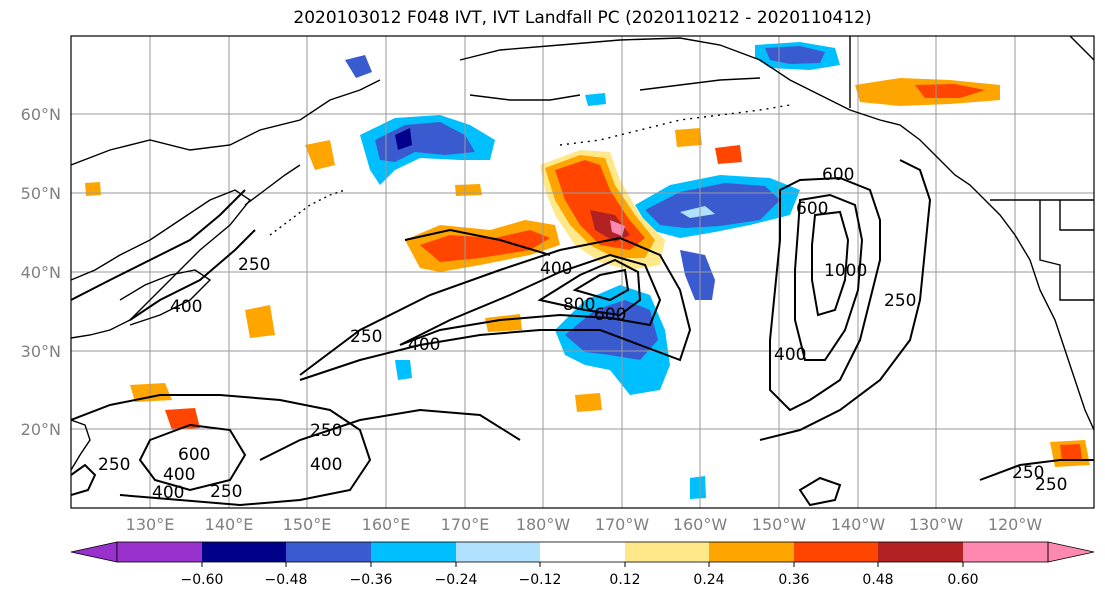 The height and width of the screenshot is (605, 1105). I want to click on lon-label: 140°W, so click(858, 524).